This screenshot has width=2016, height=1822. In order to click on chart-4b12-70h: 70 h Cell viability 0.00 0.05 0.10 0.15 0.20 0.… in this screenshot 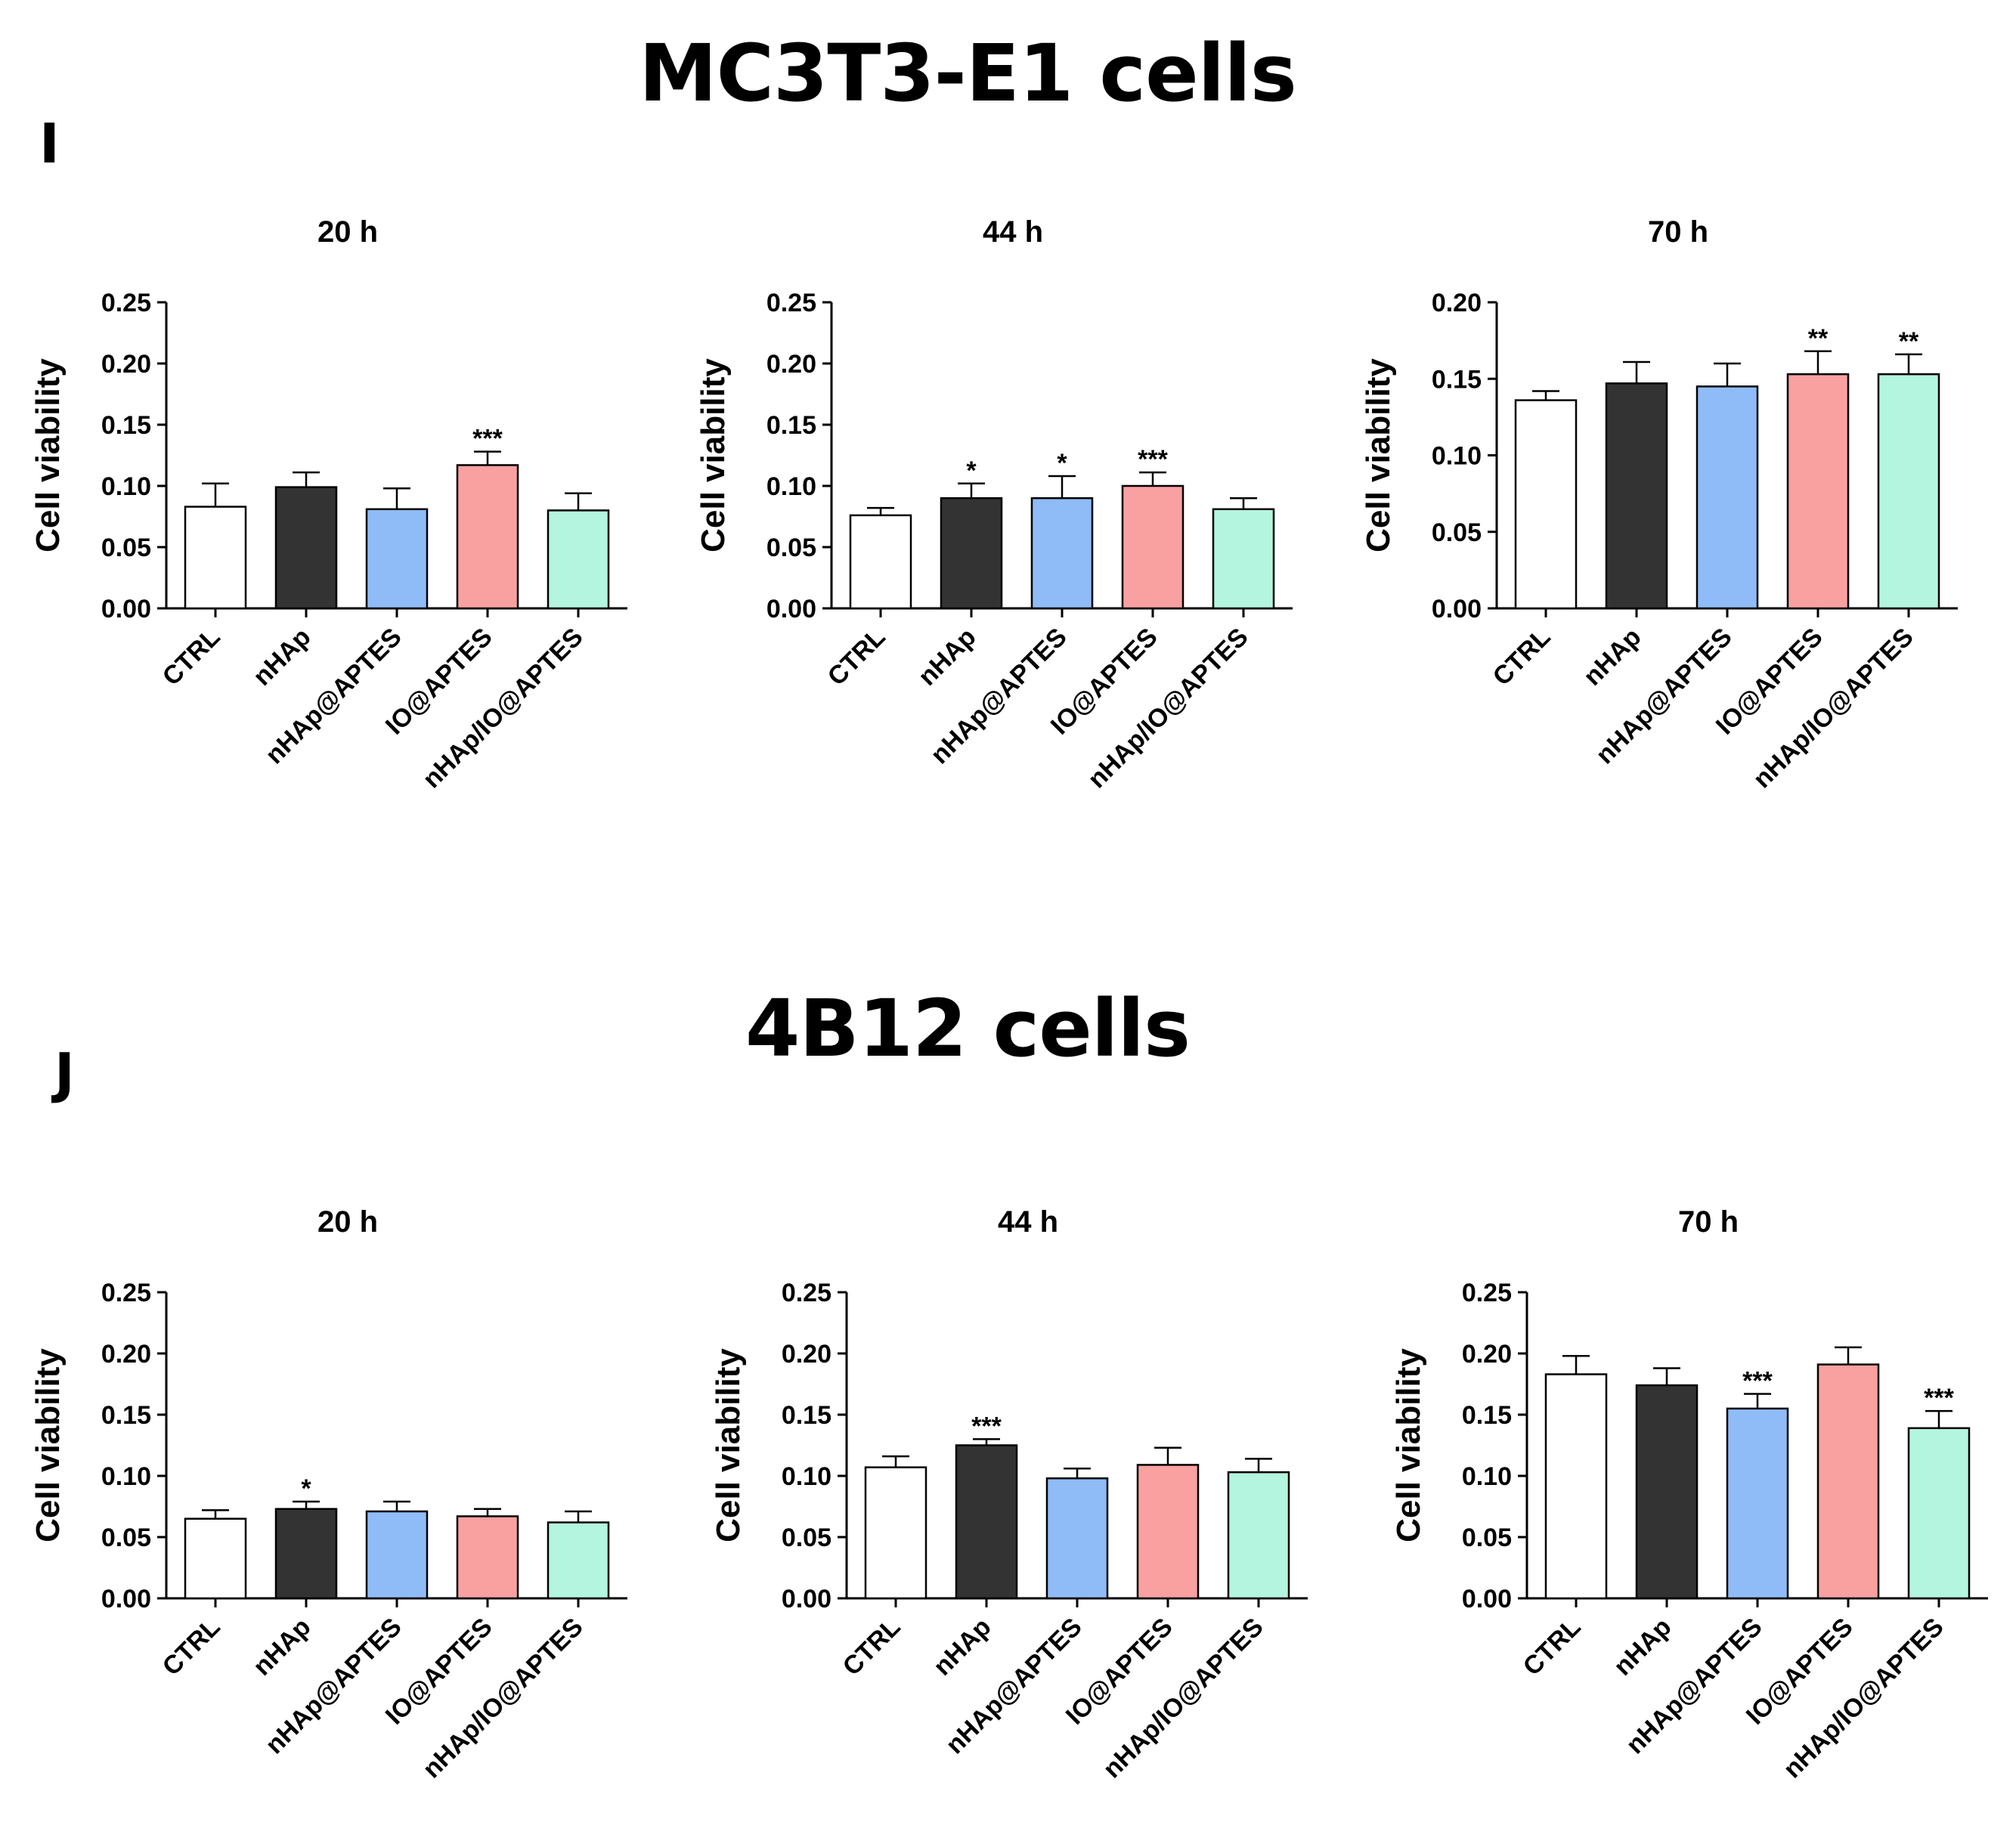, I will do `click(1689, 1494)`.